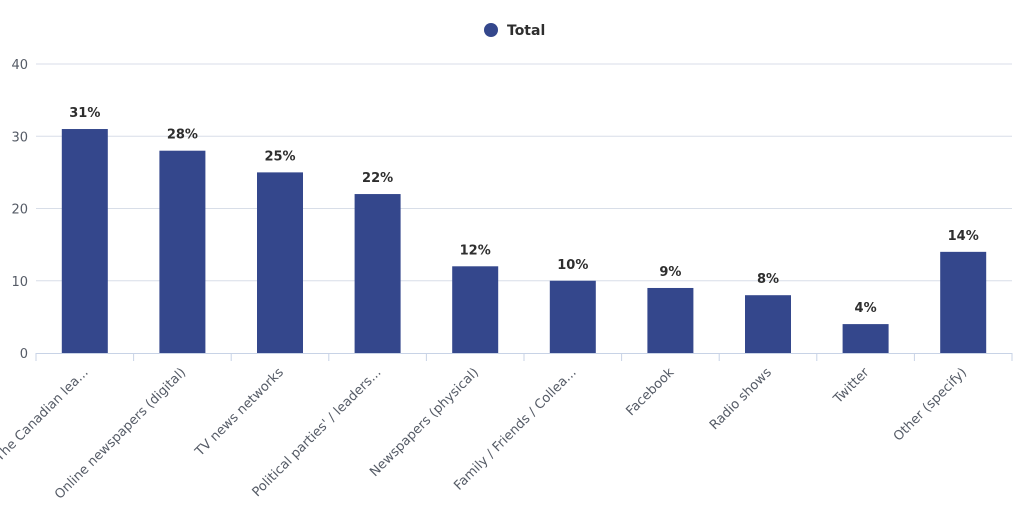 The width and height of the screenshot is (1024, 512). I want to click on x-tick-label: Other (specify), so click(930, 404).